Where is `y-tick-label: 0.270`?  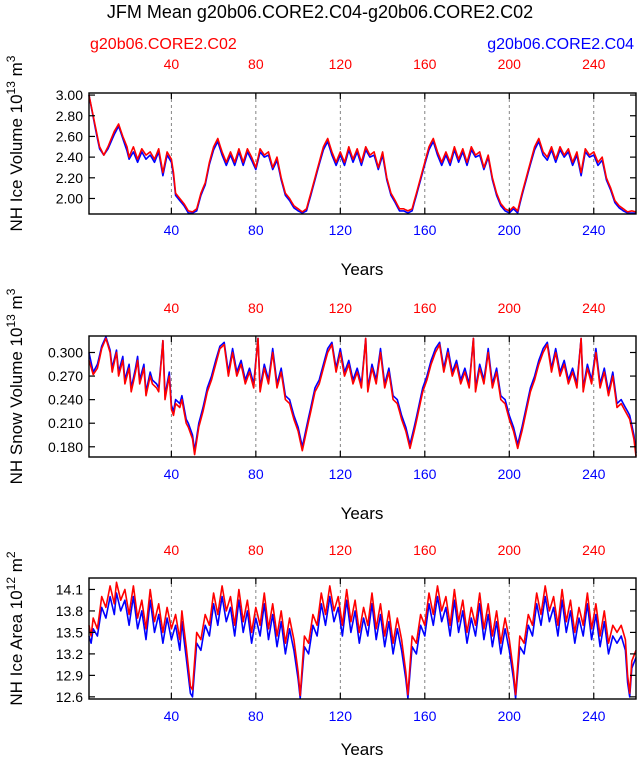
y-tick-label: 0.270 is located at coordinates (65, 376).